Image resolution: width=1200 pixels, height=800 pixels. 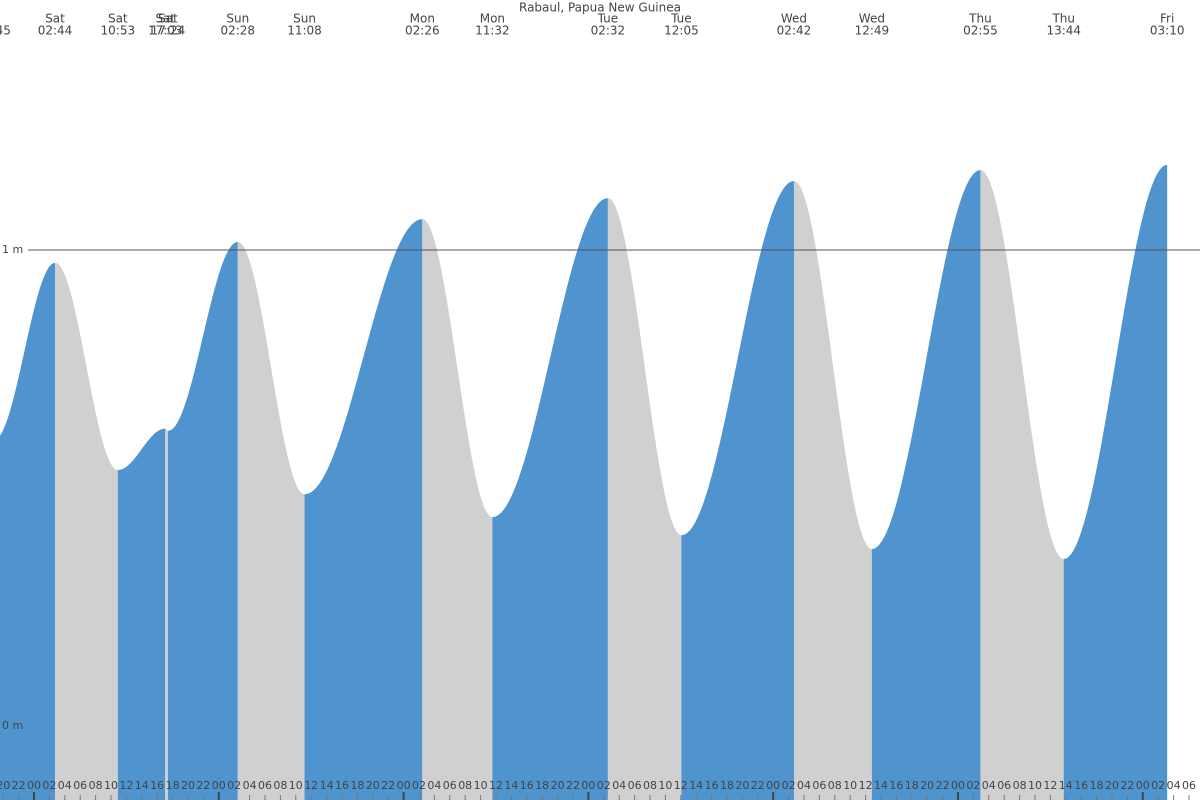 I want to click on event-time: 02:28, so click(x=237, y=31).